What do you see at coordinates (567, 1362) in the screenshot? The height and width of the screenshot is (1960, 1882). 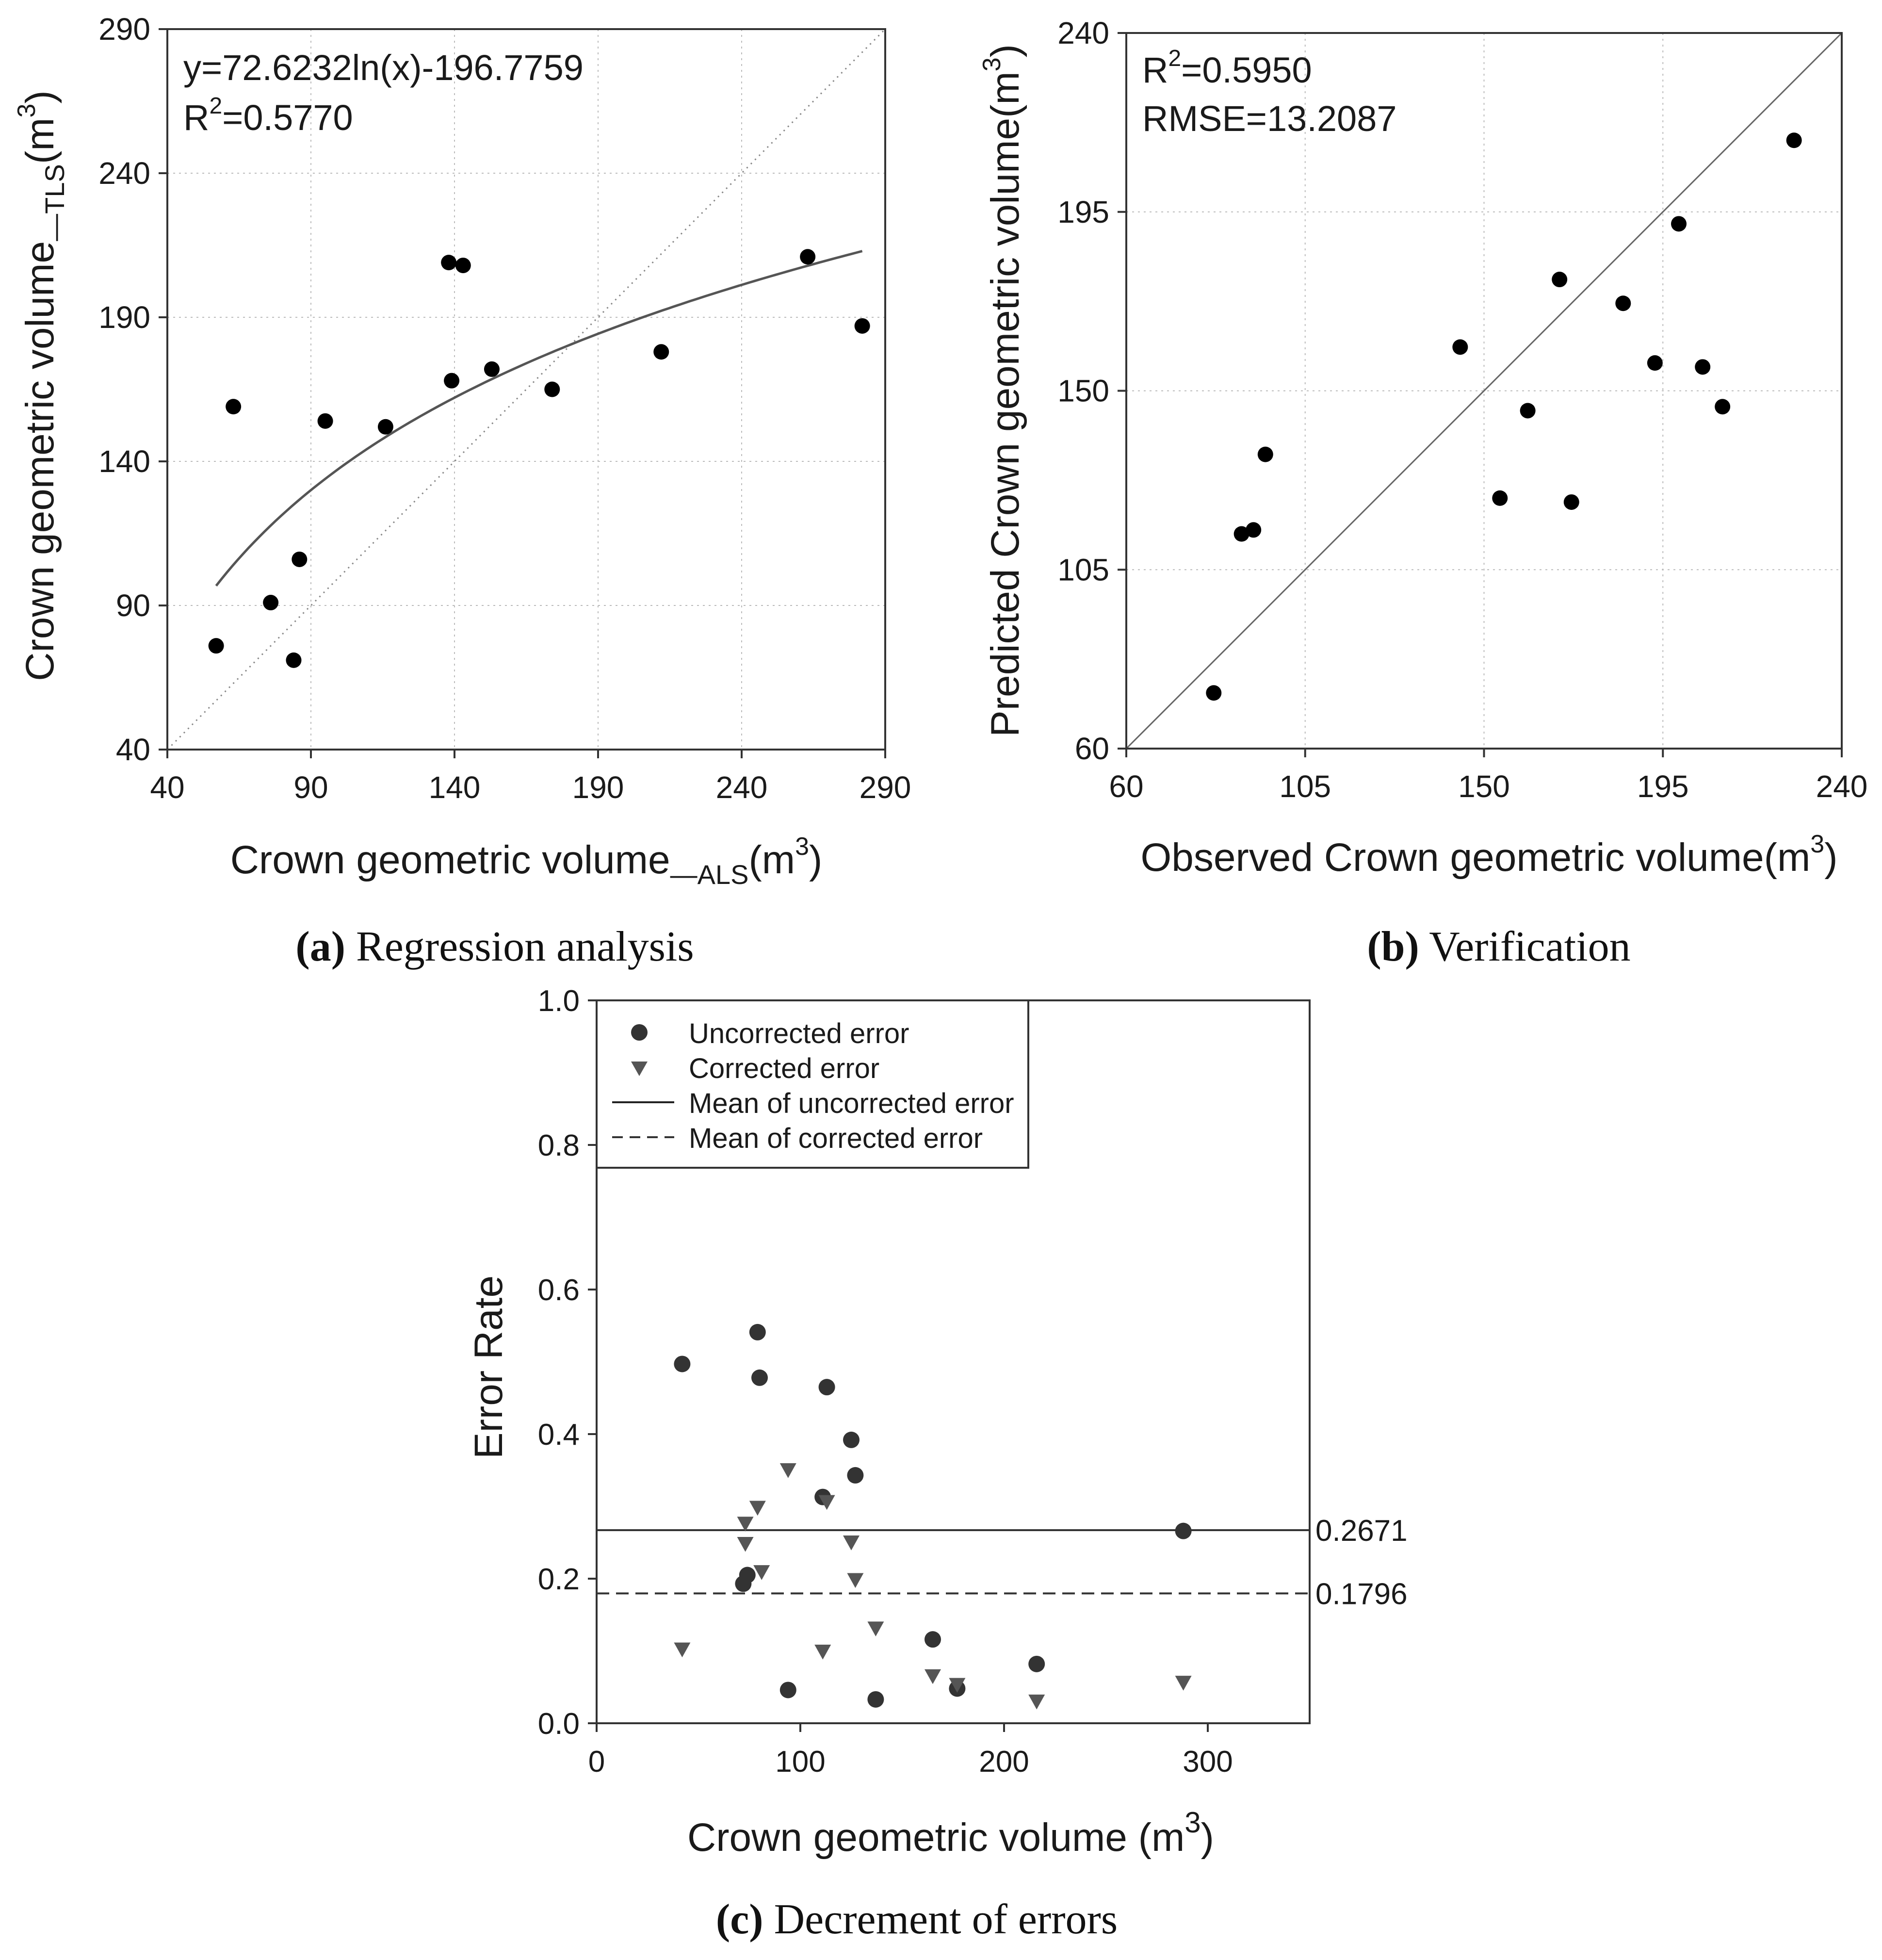 I see `panel-c-y-ticks: 0.0 0.2 0.4 0.6 0.8 1.0` at bounding box center [567, 1362].